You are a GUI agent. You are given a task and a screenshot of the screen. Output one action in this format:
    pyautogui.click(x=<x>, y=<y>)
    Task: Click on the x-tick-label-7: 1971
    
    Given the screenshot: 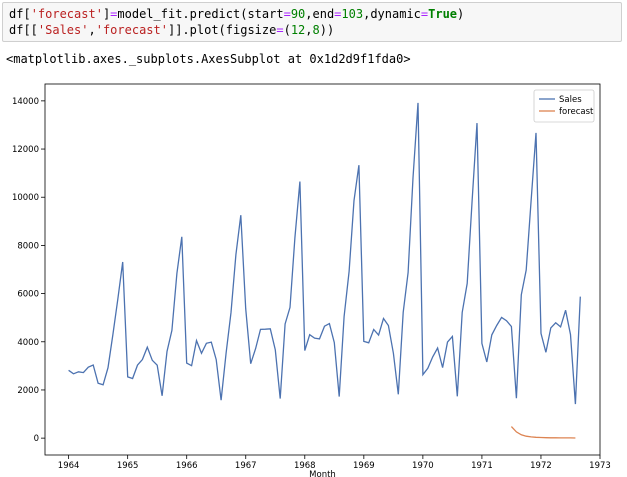 What is the action you would take?
    pyautogui.click(x=482, y=466)
    